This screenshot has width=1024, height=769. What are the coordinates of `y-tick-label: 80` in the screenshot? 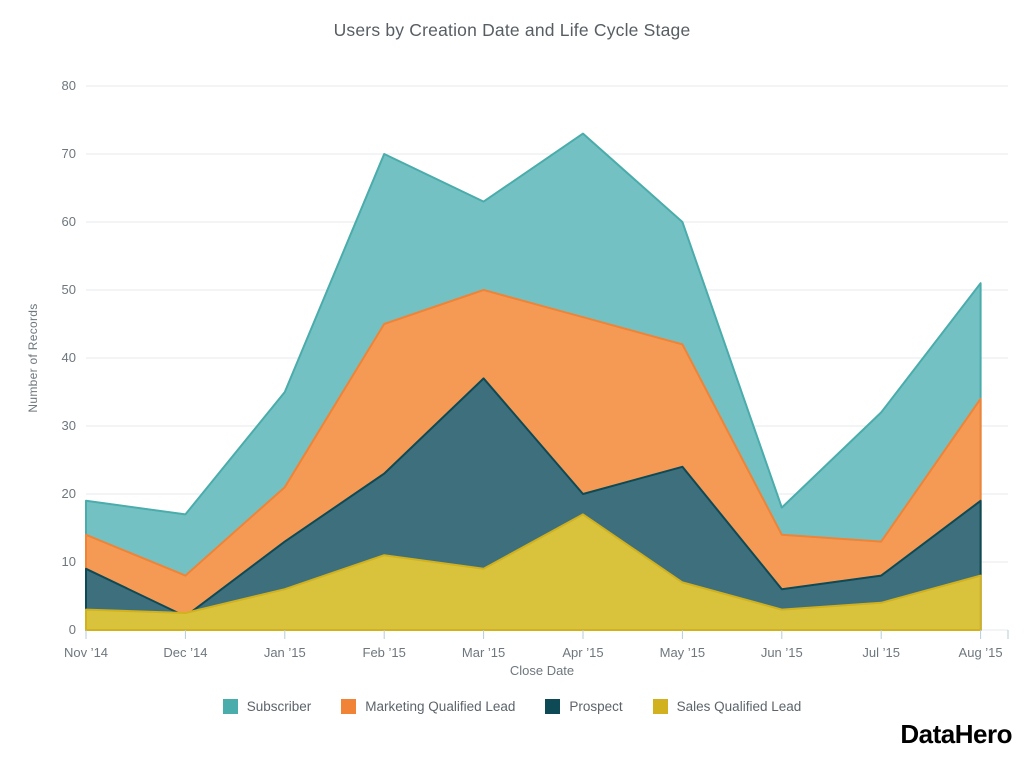 It's located at (68, 85).